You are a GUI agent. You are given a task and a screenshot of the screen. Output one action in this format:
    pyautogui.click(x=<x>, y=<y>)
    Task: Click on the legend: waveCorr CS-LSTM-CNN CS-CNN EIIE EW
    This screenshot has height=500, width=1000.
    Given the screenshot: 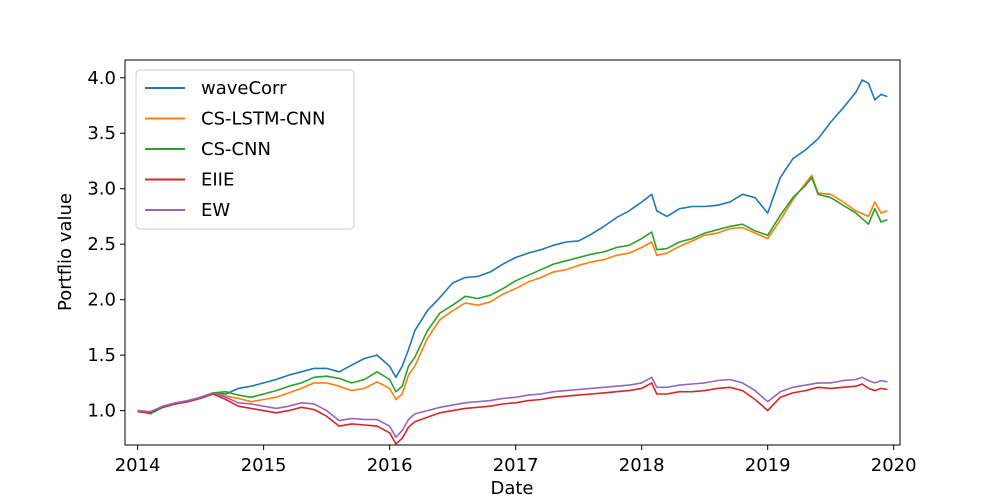 What is the action you would take?
    pyautogui.click(x=245, y=149)
    